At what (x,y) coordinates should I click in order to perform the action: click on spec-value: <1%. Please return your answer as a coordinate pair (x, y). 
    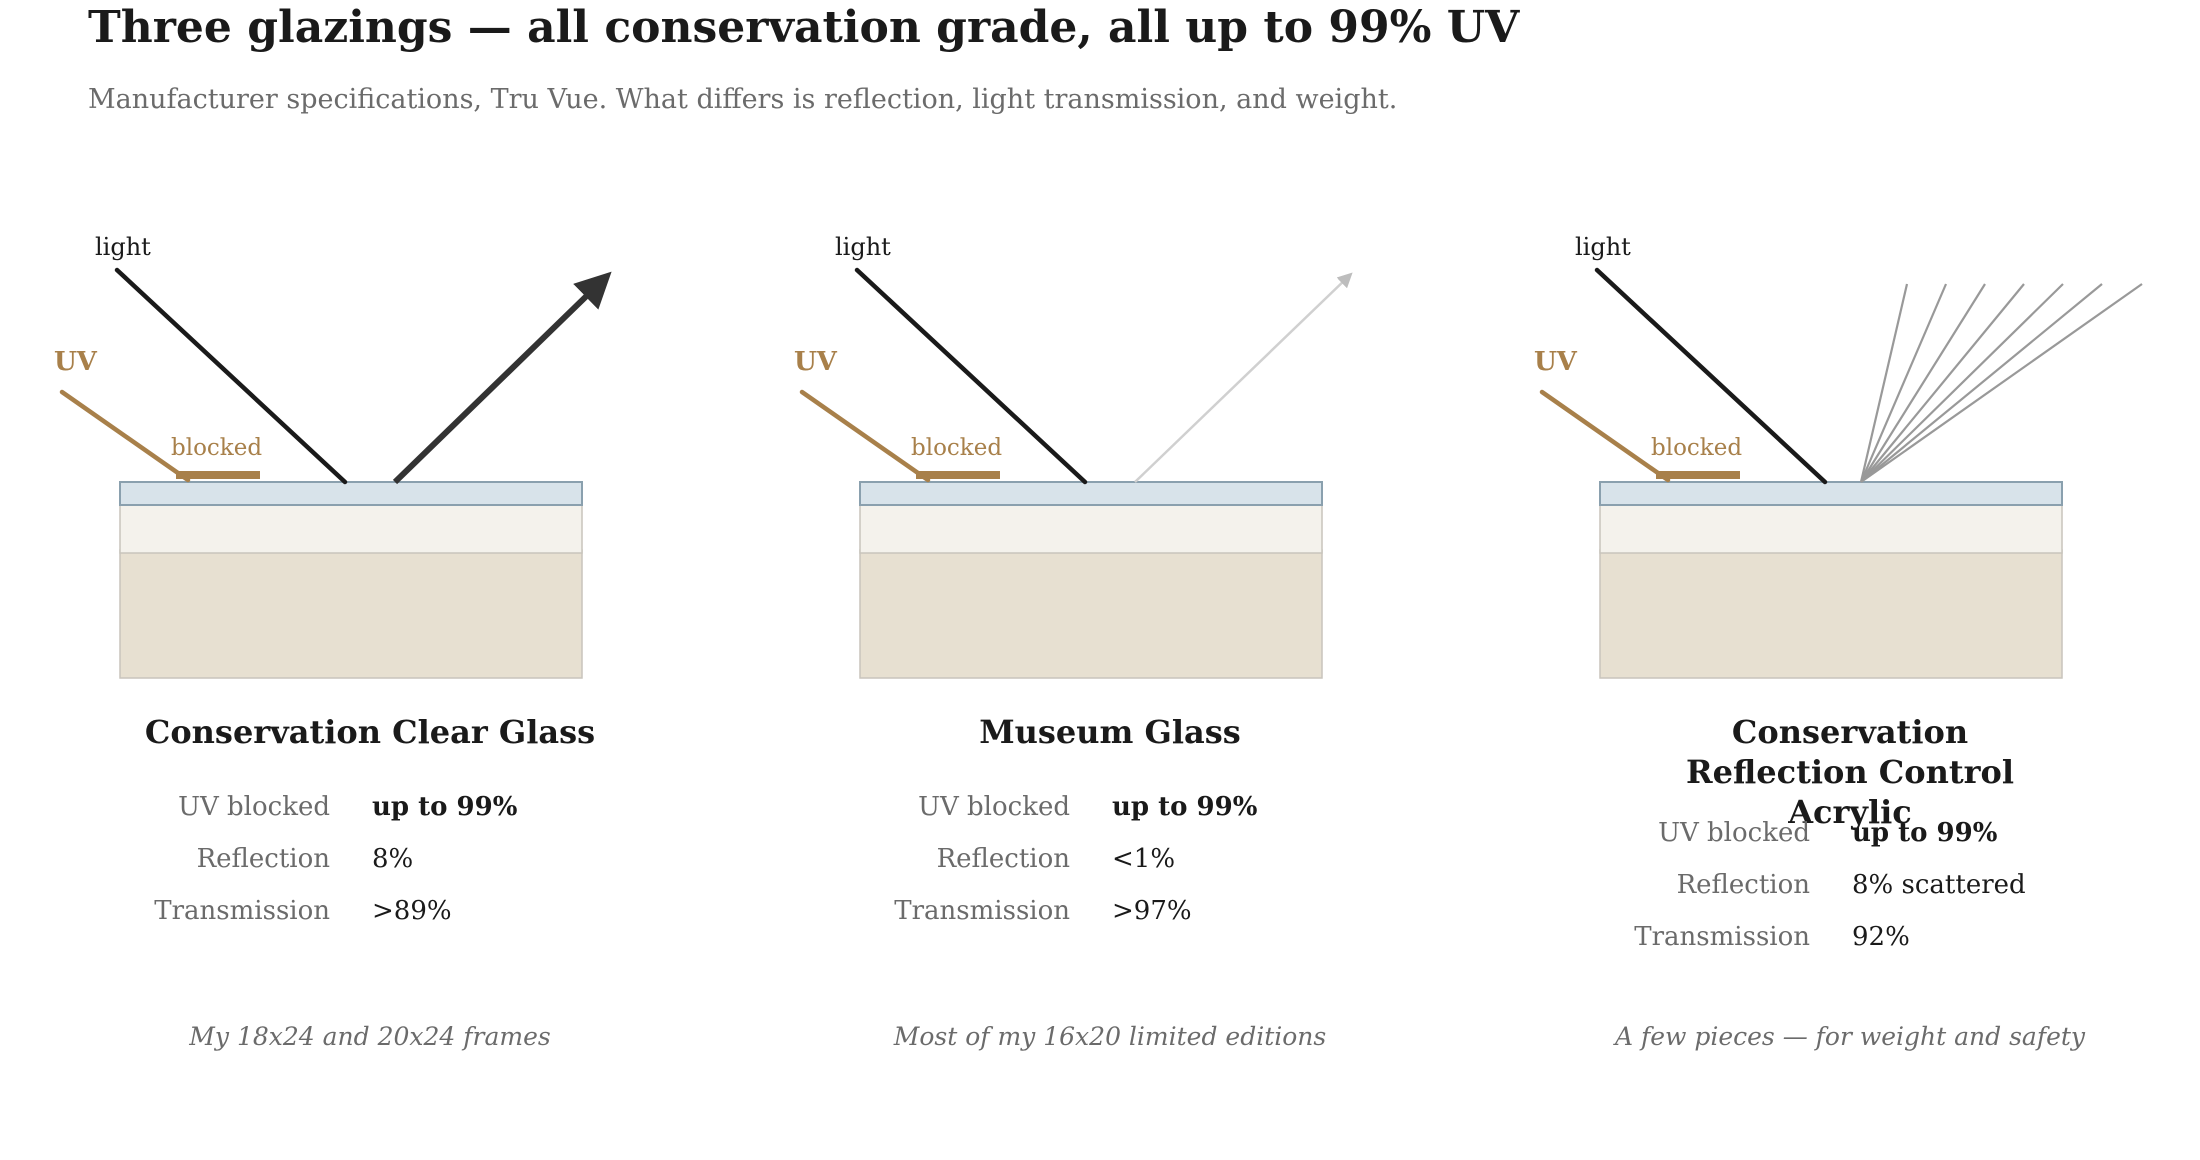
    Looking at the image, I should click on (1144, 859).